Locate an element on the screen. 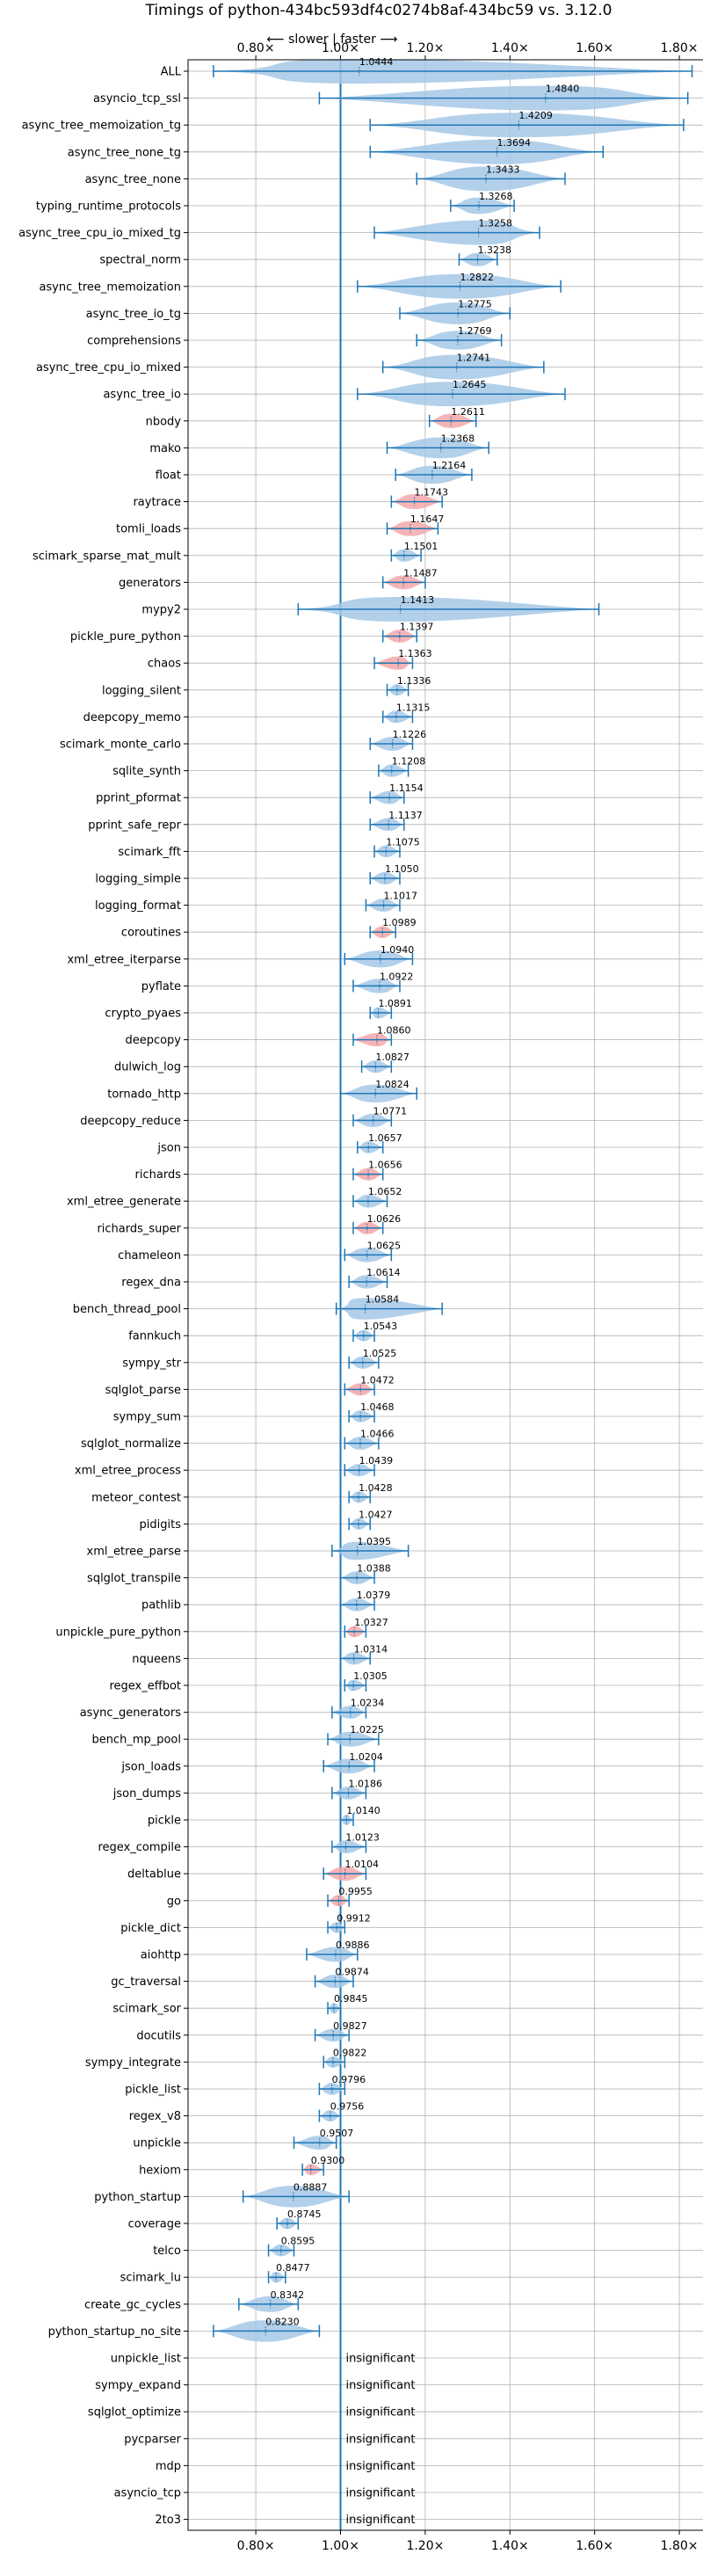 This screenshot has height=2576, width=703. value-label: 1.2645 is located at coordinates (470, 384).